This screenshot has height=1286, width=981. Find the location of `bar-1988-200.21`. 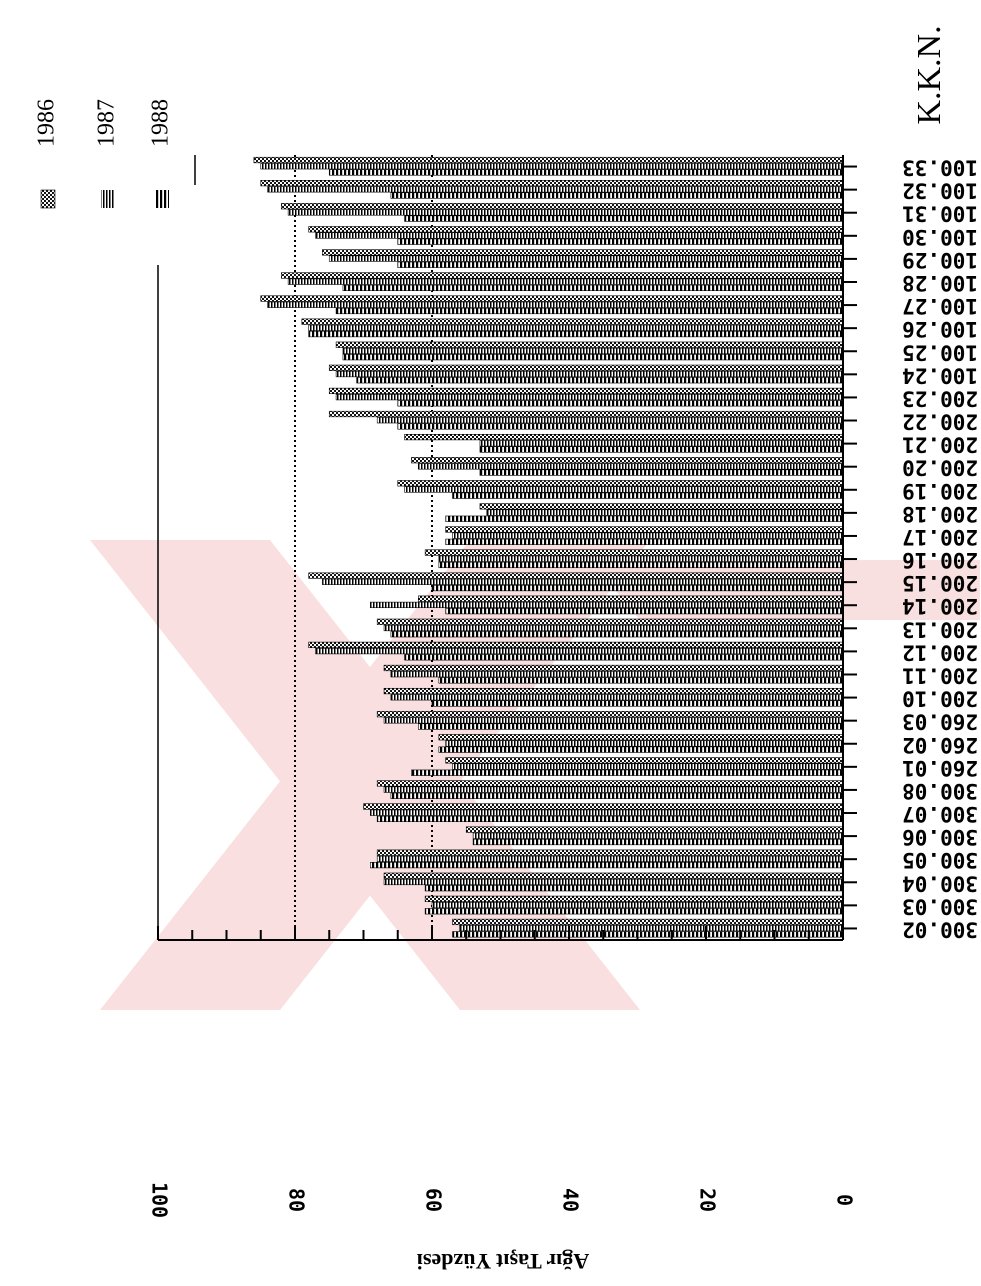

bar-1988-200.21 is located at coordinates (661, 449).